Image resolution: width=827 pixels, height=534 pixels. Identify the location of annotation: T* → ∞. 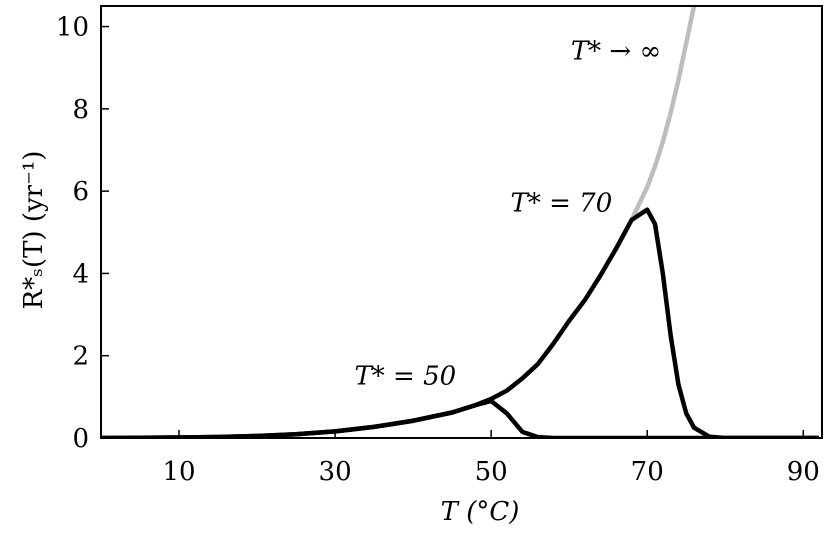
(616, 51).